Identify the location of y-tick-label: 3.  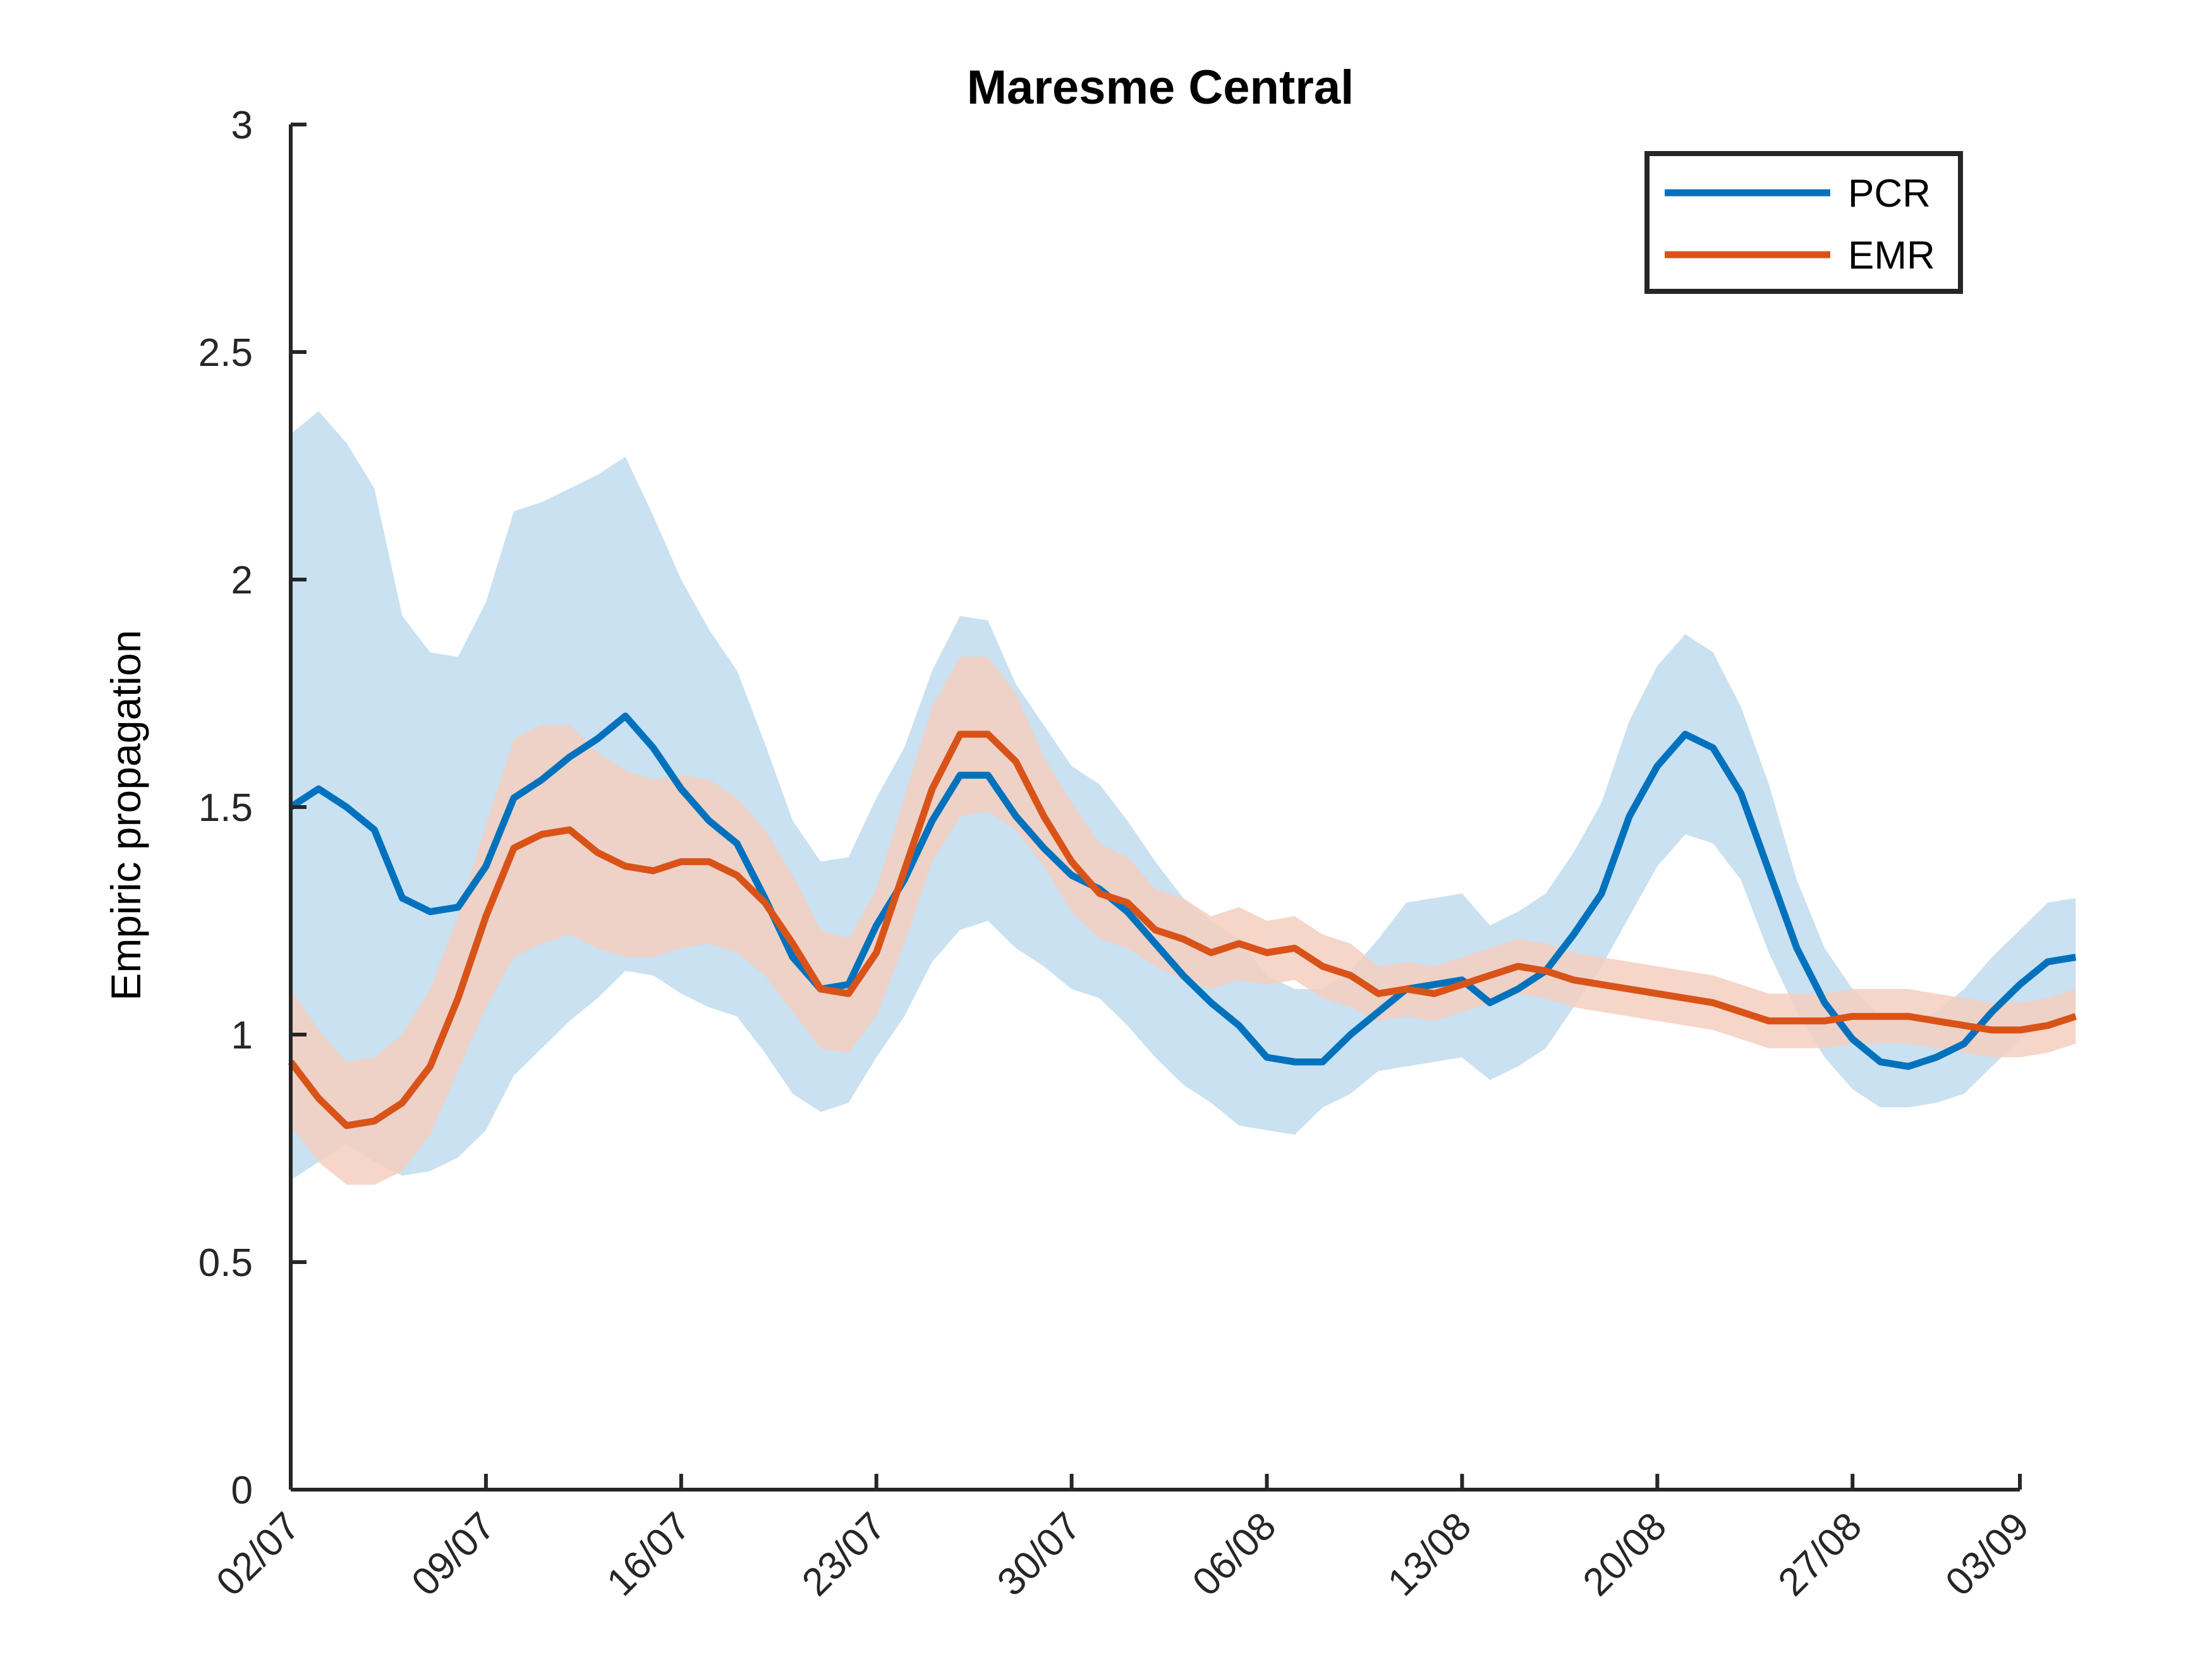
(242, 125).